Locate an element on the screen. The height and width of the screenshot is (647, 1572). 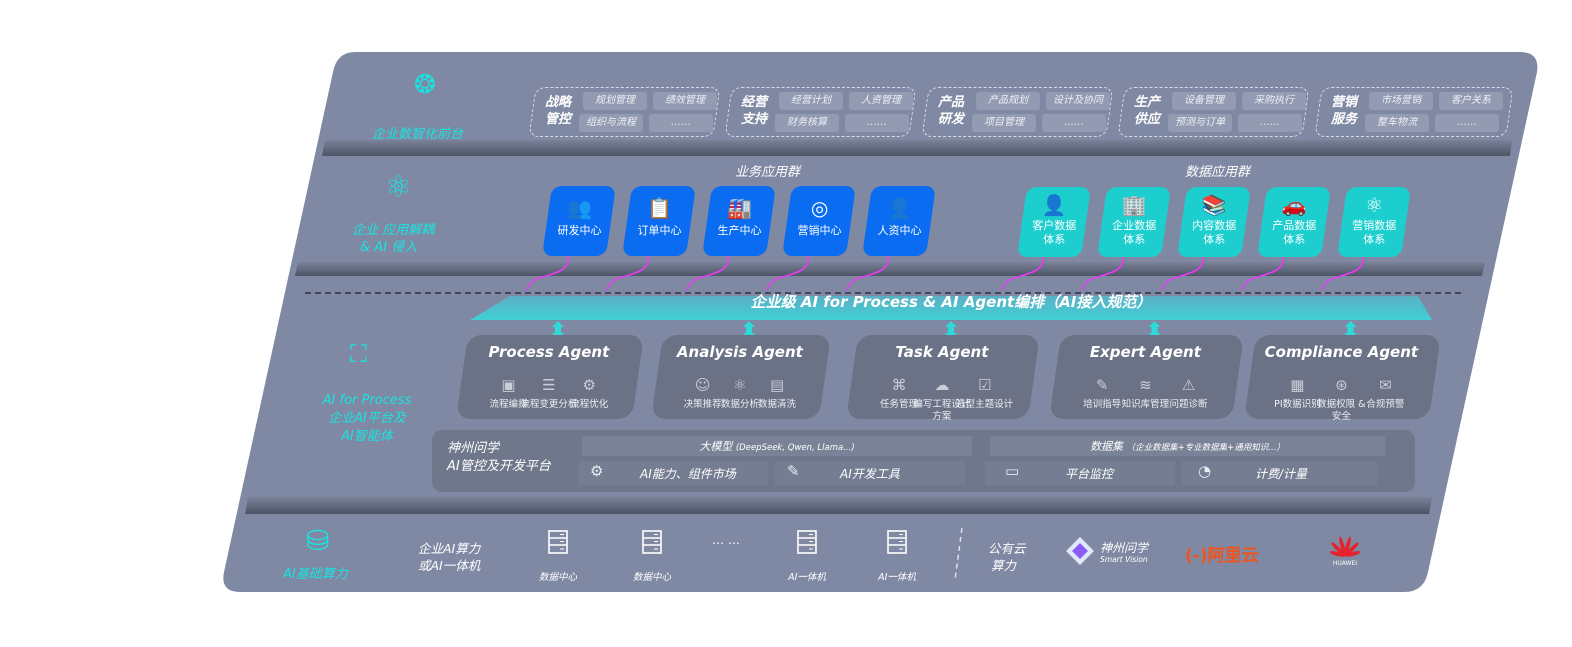
data-app-tile: ⚛ 营销数据 体系 is located at coordinates (1374, 222).